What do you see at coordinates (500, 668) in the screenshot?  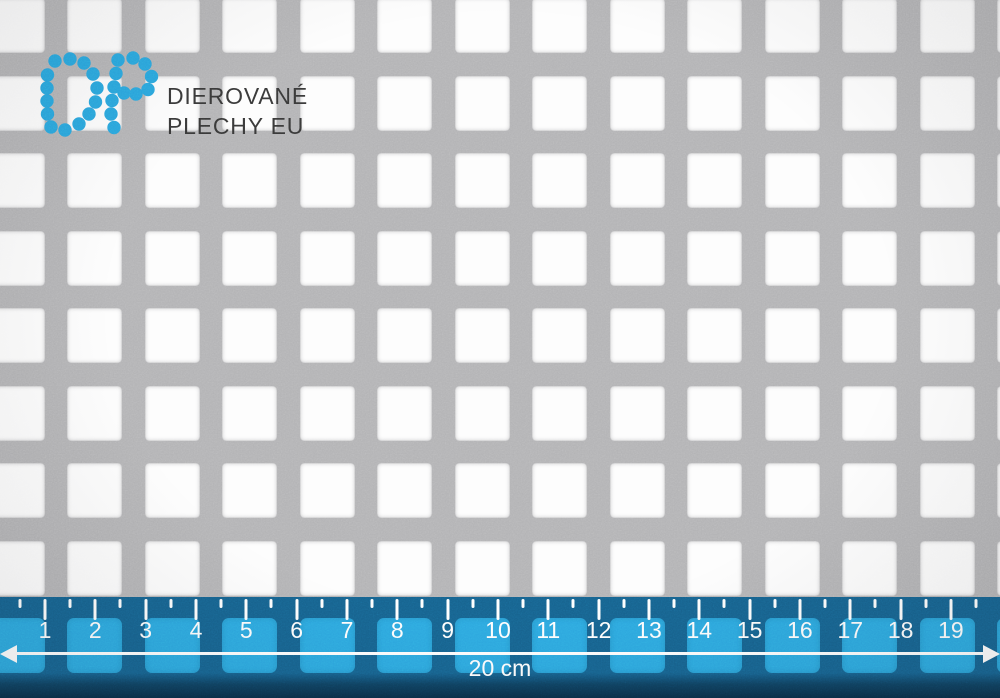 I see `scale-span-label: 20 cm` at bounding box center [500, 668].